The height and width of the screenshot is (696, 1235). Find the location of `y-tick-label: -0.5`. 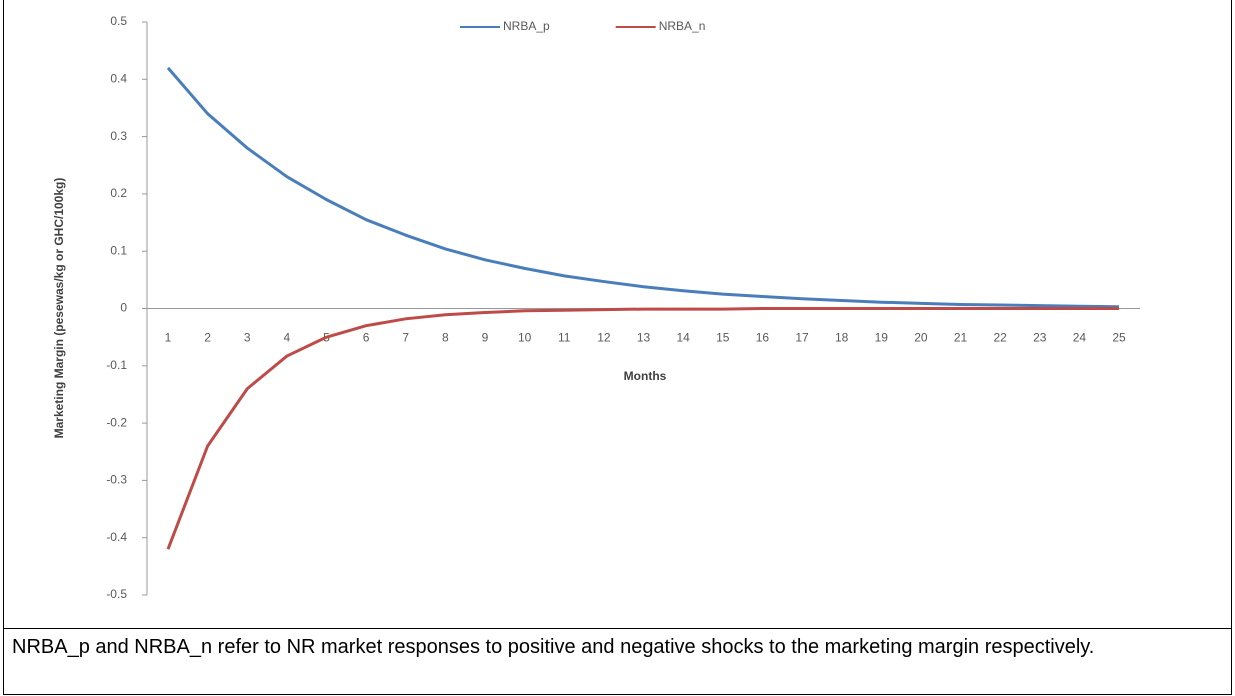

y-tick-label: -0.5 is located at coordinates (116, 594).